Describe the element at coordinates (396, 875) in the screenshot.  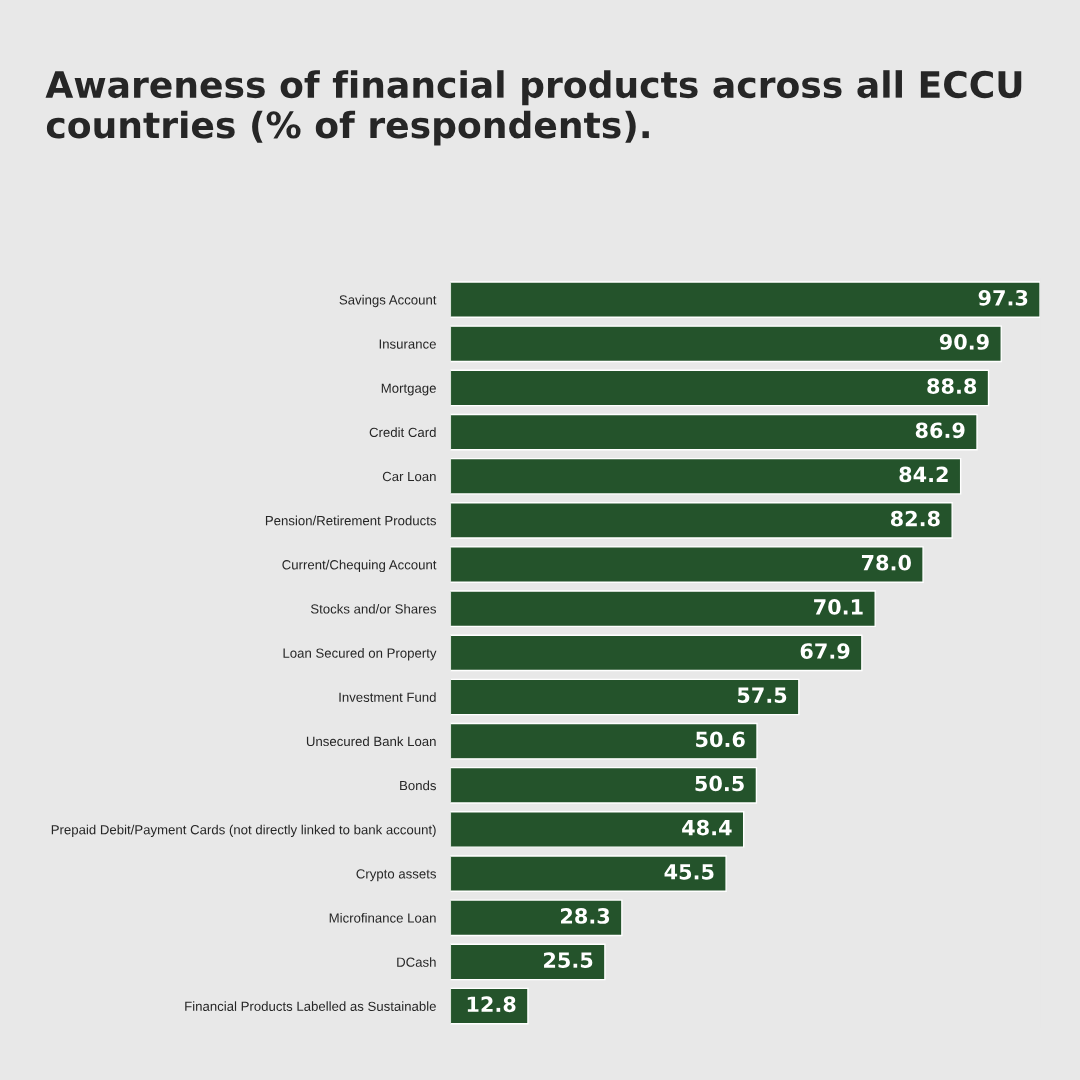
I see `y-tick-label: Crypto assets` at that location.